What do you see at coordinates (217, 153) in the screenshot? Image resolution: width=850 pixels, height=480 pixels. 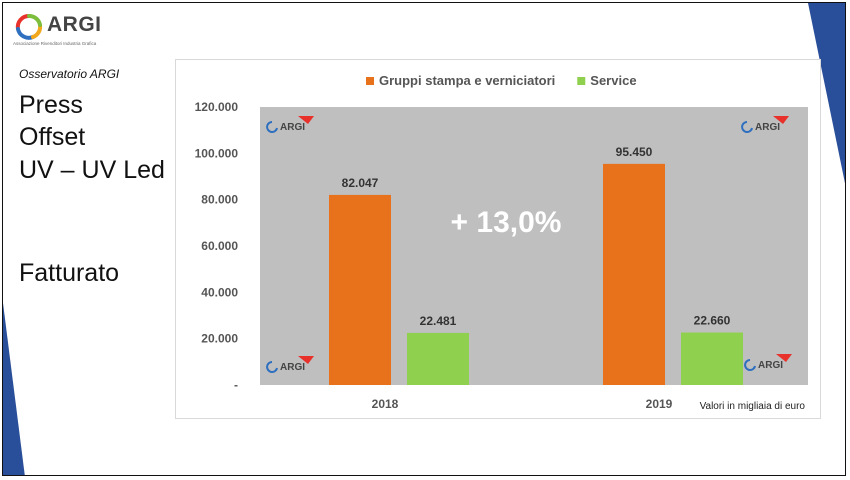 I see `y-tick-label: 100.000` at bounding box center [217, 153].